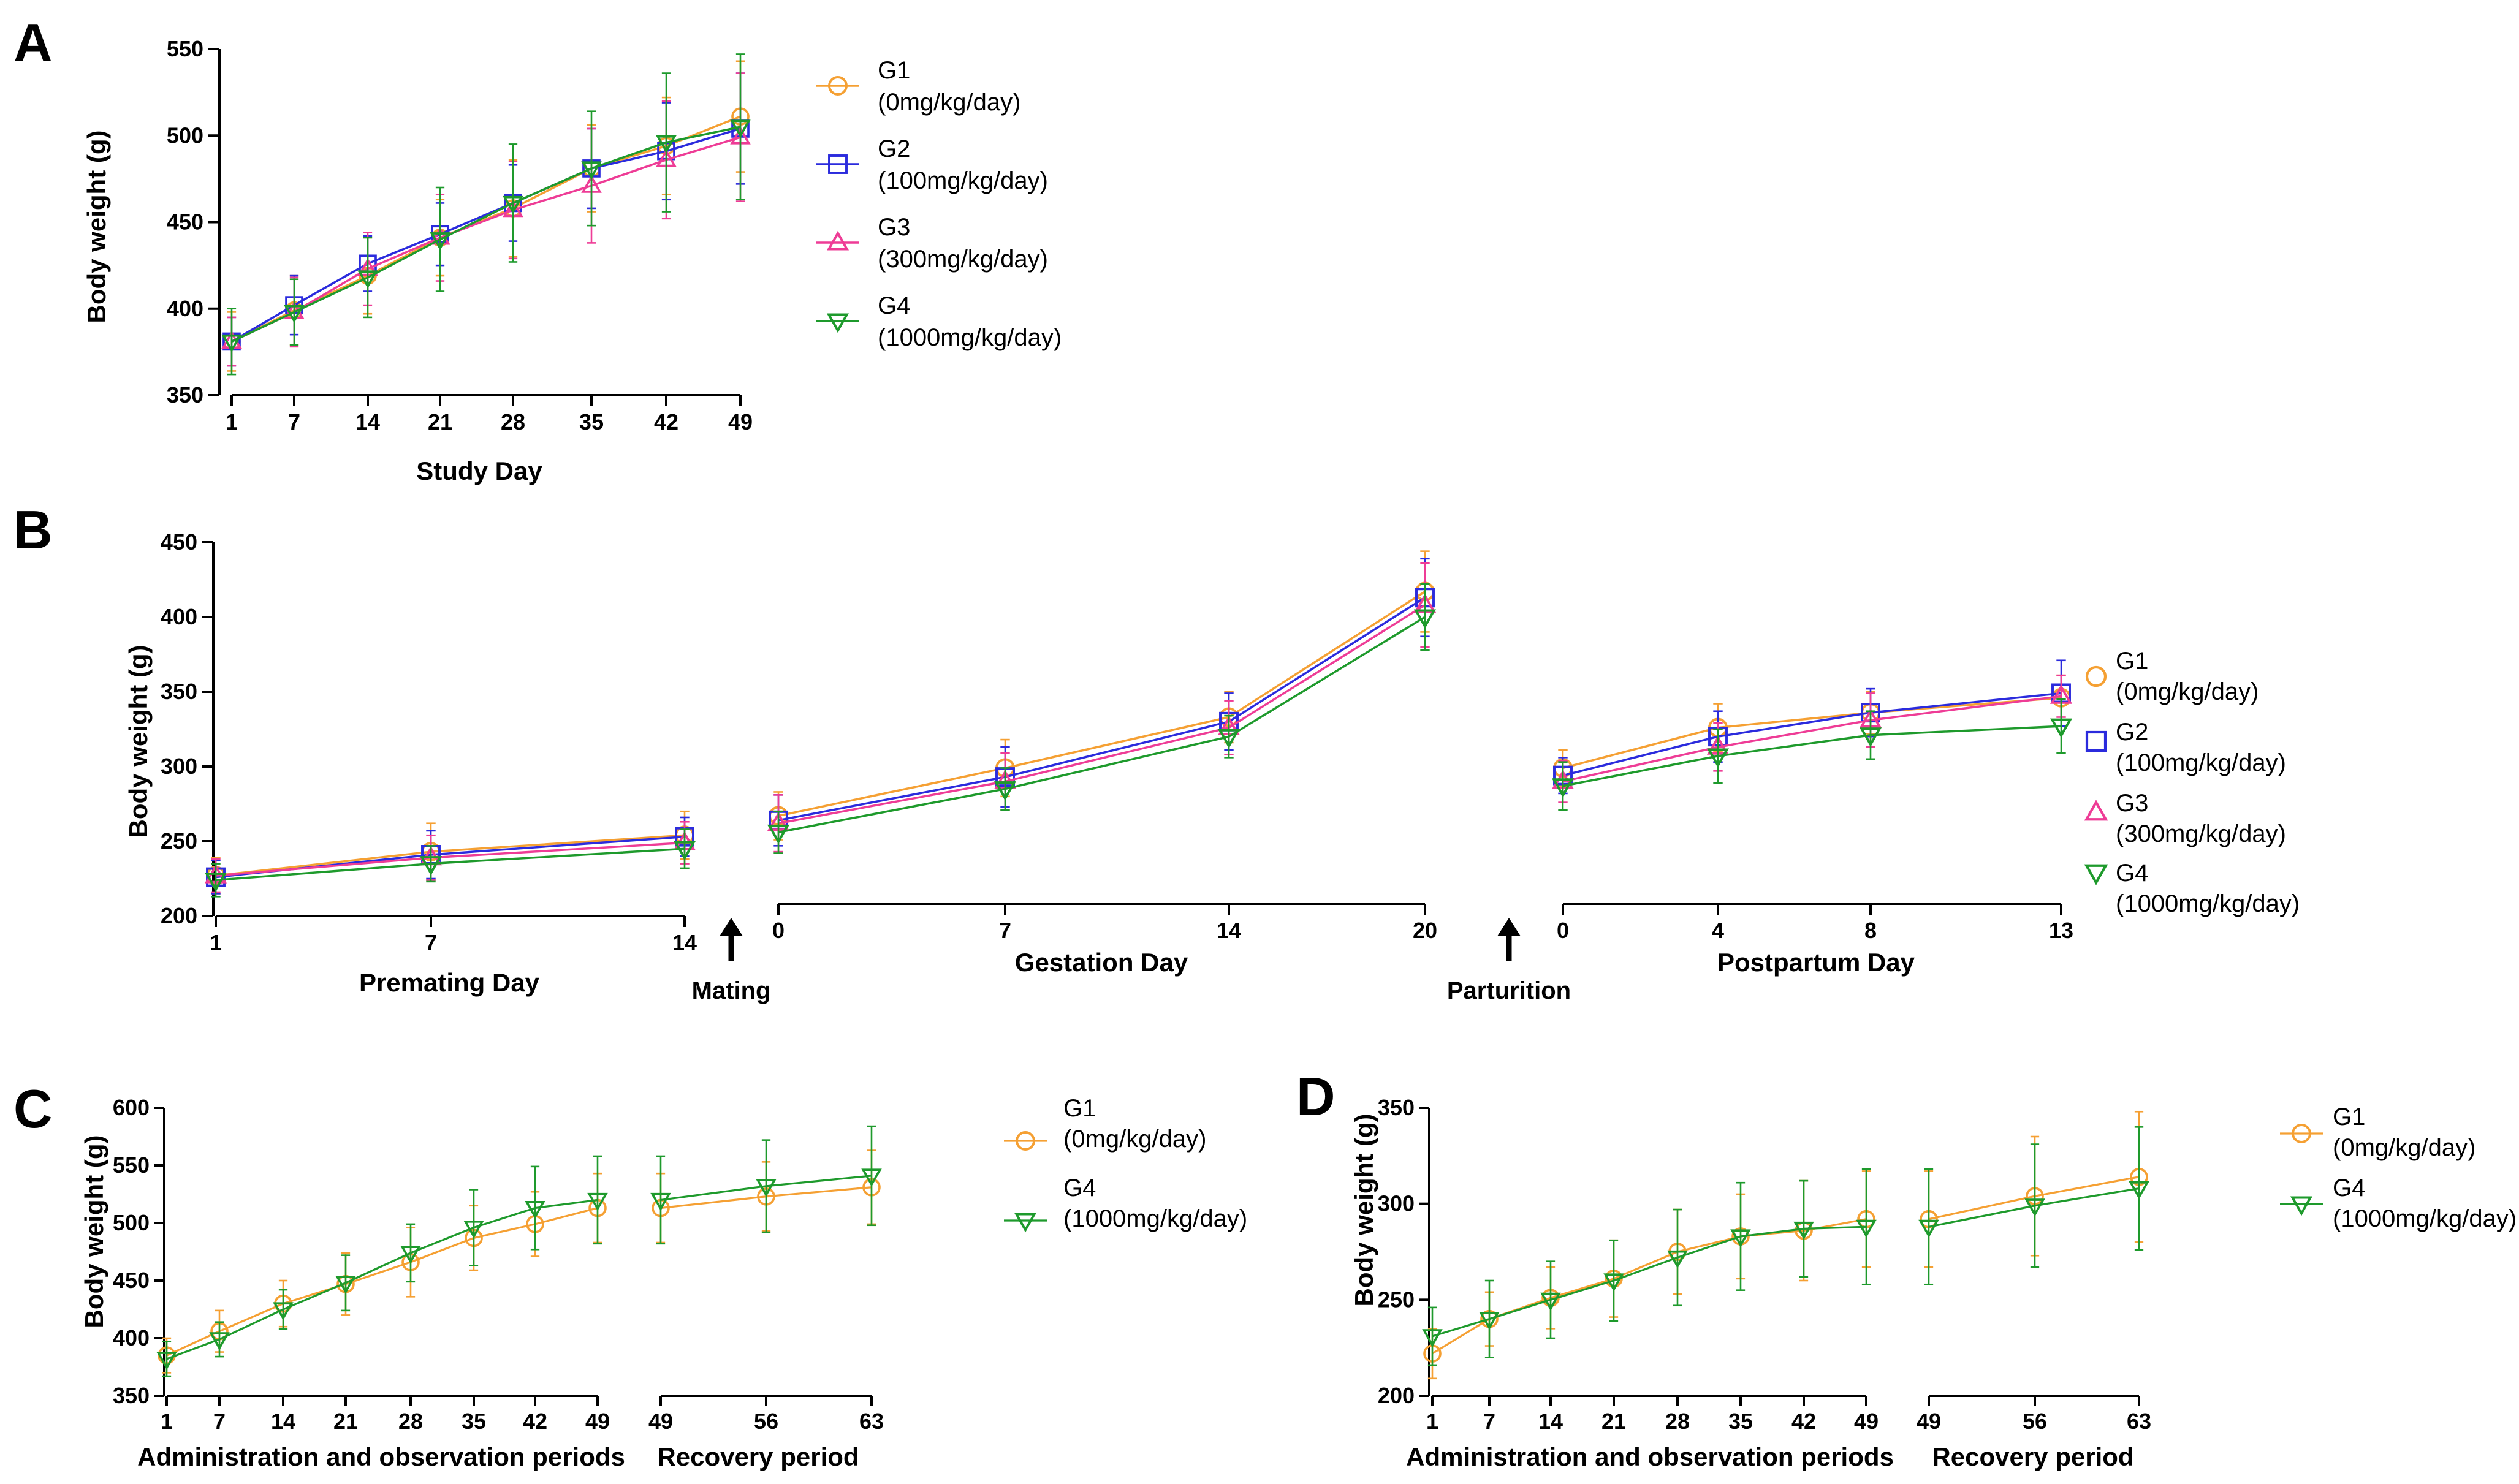 Image resolution: width=2519 pixels, height=1484 pixels. I want to click on x-tick-label-b-1-3: 20, so click(1425, 930).